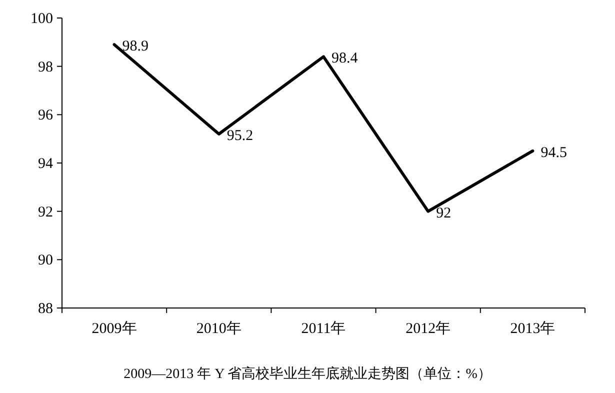 This screenshot has height=393, width=615. Describe the element at coordinates (533, 328) in the screenshot. I see `x-tick-label: 2013年` at that location.